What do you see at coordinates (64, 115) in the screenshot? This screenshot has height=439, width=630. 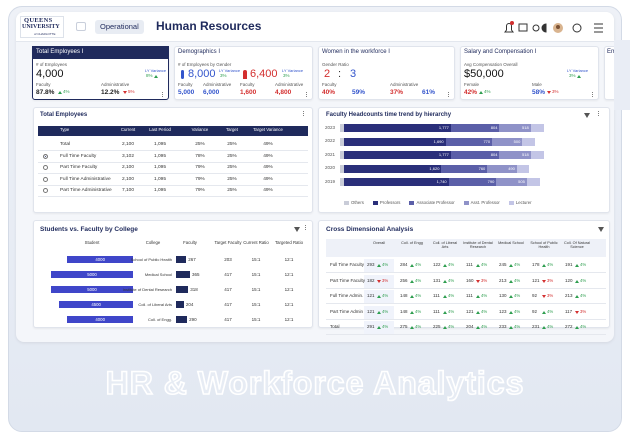 I see `title: Total Employees` at bounding box center [64, 115].